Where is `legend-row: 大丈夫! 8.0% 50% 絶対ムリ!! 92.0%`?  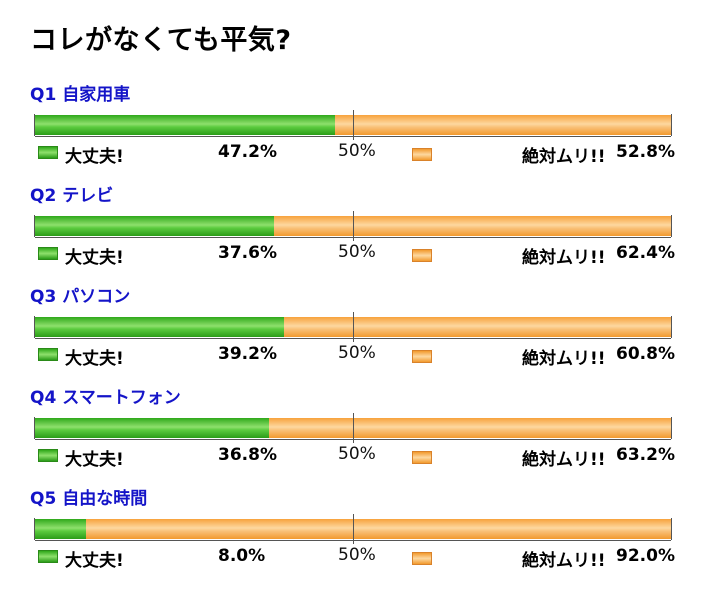
legend-row: 大丈夫! 8.0% 50% 絶対ムリ!! 92.0% is located at coordinates (352, 558).